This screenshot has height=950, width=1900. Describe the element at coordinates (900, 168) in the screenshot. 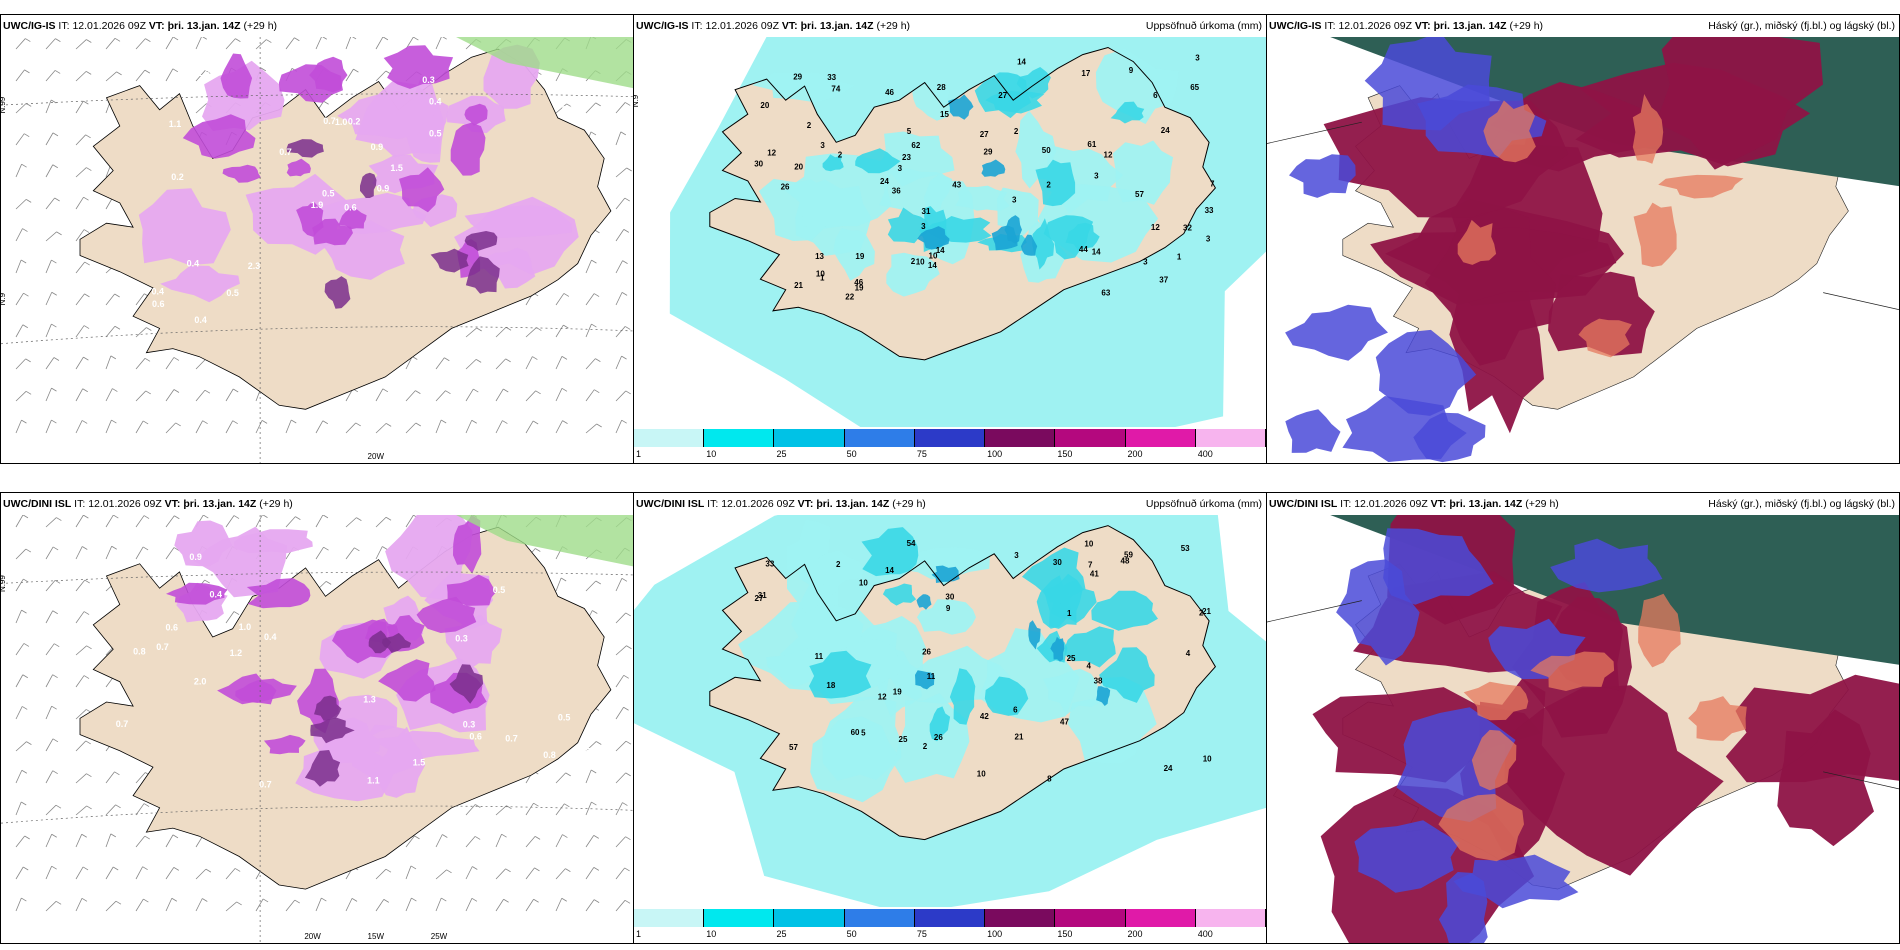

I see `value-label: 3` at that location.